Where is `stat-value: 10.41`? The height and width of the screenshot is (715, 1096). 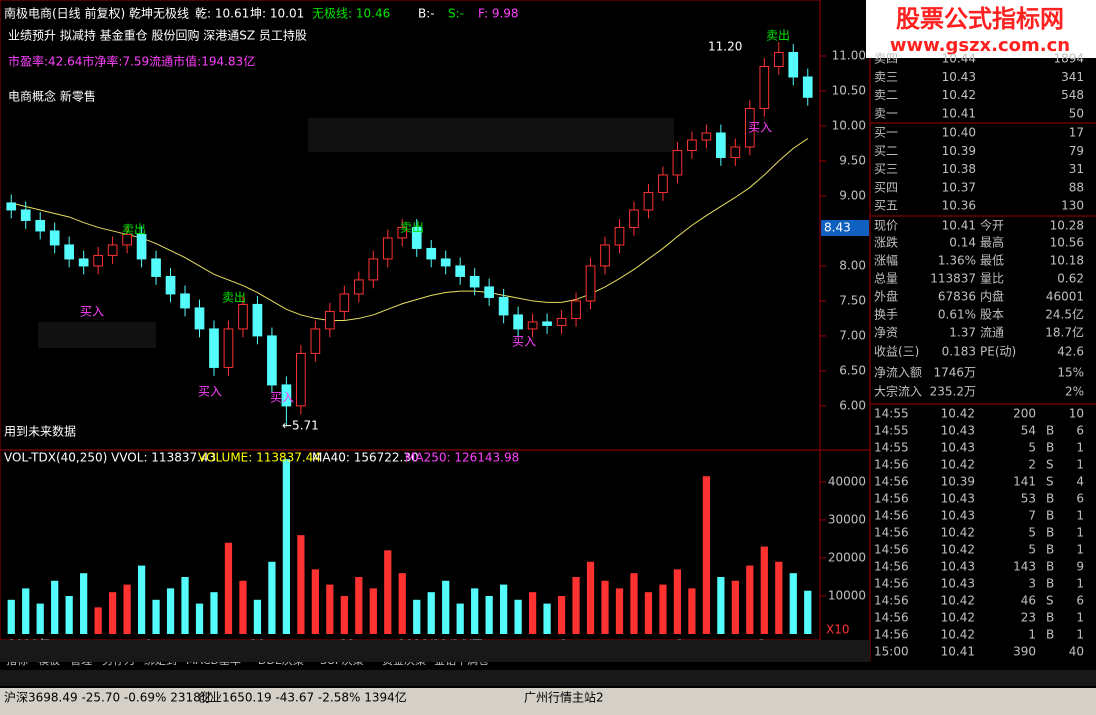 stat-value: 10.41 is located at coordinates (959, 226).